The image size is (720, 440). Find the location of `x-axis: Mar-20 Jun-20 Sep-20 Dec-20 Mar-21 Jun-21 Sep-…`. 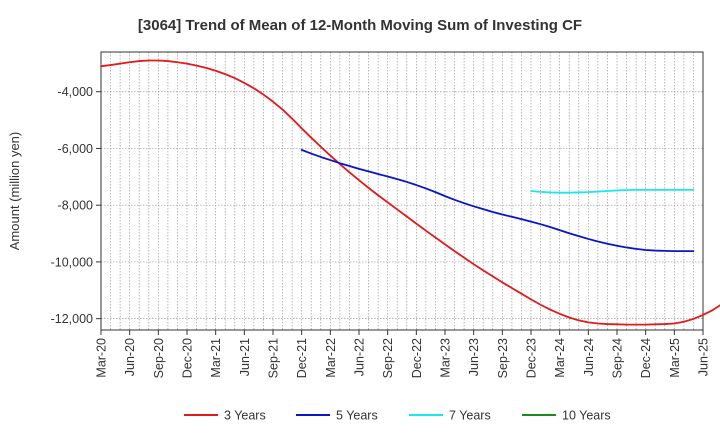

x-axis: Mar-20 Jun-20 Sep-20 Dec-20 Mar-21 Jun-21 Sep-… is located at coordinates (403, 354).